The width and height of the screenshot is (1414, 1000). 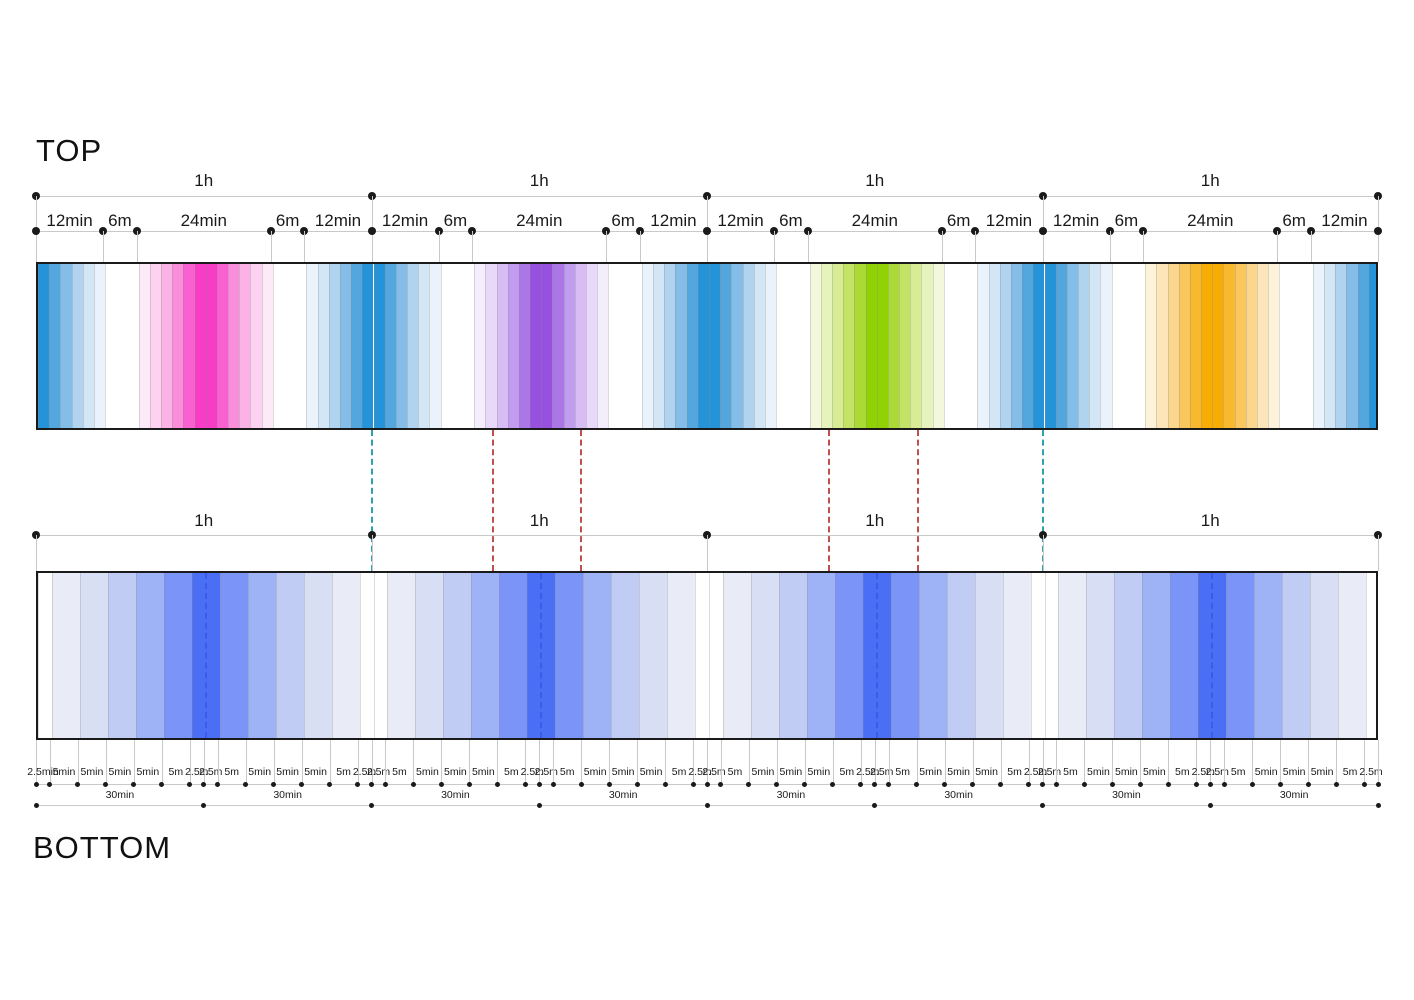 I want to click on segment-label: 24min, so click(x=1210, y=220).